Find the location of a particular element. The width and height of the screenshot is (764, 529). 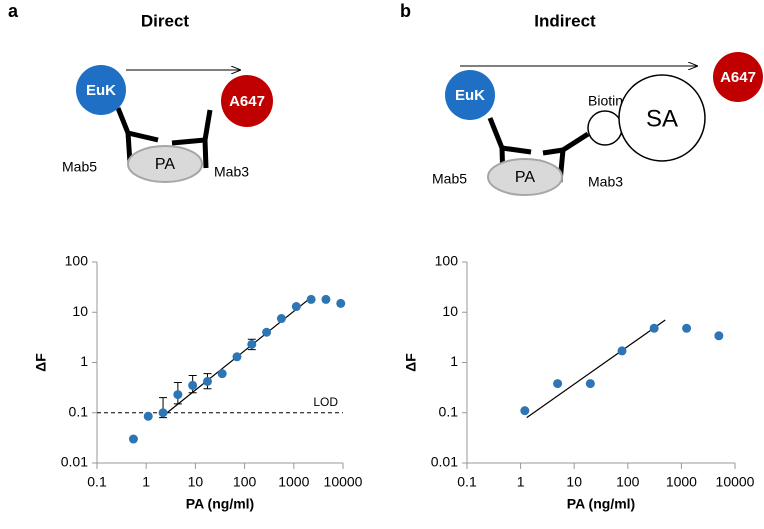

diagram-a: a Direct PA EuK A647 Mab5 Mab3 is located at coordinates (140, 92).